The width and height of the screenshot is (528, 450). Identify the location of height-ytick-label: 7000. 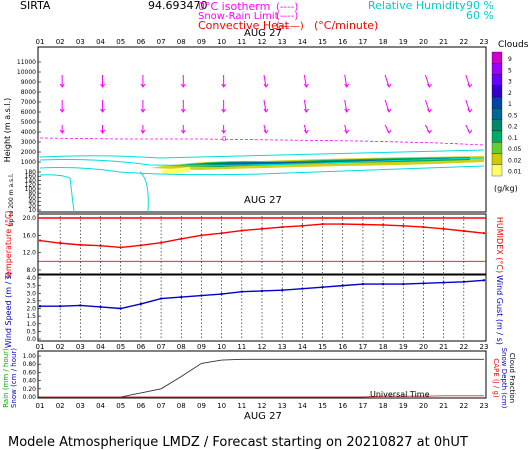
(28, 102).